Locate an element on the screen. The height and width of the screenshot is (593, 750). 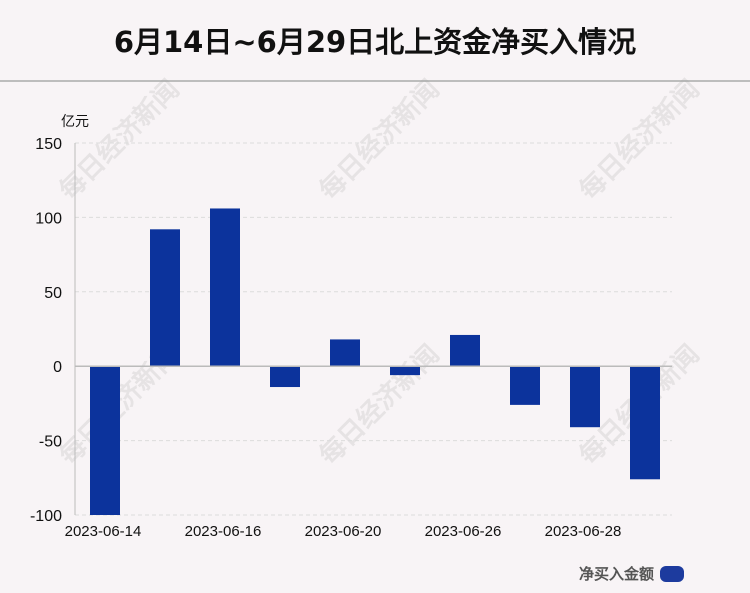
x-tick-label: 2023-06-16 is located at coordinates (223, 531).